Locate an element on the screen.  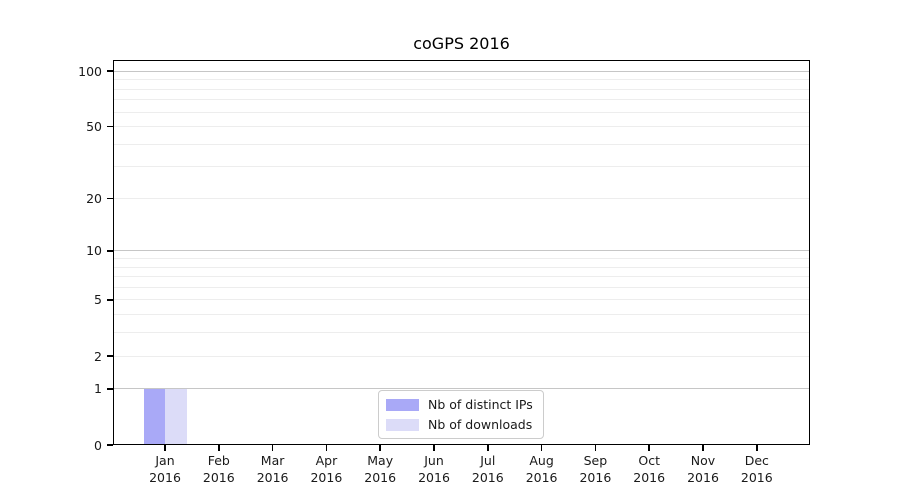
bar-nb-of-distinct-ips-jan is located at coordinates (154, 416).